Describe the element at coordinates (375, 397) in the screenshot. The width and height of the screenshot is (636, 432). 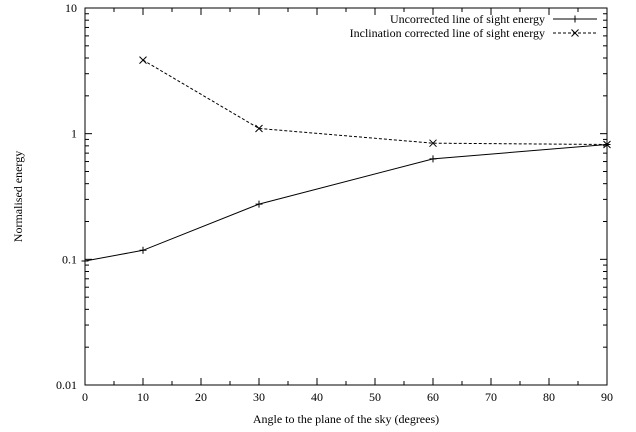
I see `x-tick-label: 50` at that location.